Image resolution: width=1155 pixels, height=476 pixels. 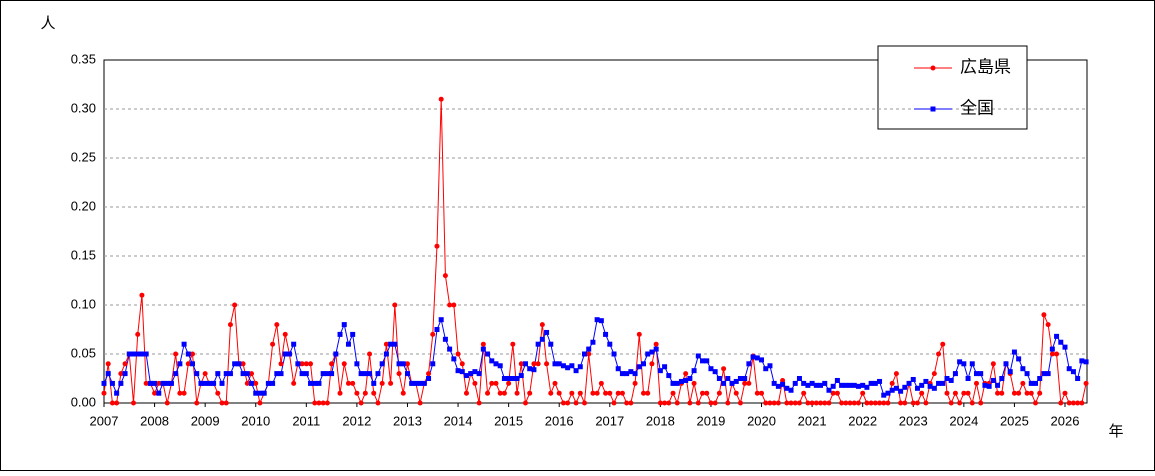 What do you see at coordinates (985, 66) in the screenshot?
I see `legend-label: 広島県` at bounding box center [985, 66].